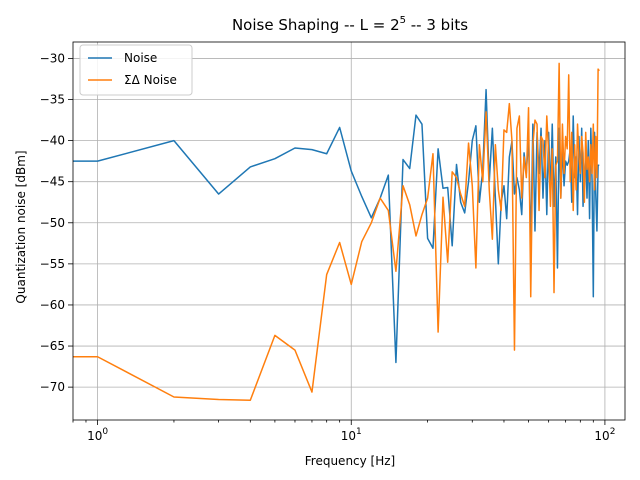 The height and width of the screenshot is (480, 640). What do you see at coordinates (136, 70) in the screenshot?
I see `legend: Noise ΣΔ Noise` at bounding box center [136, 70].